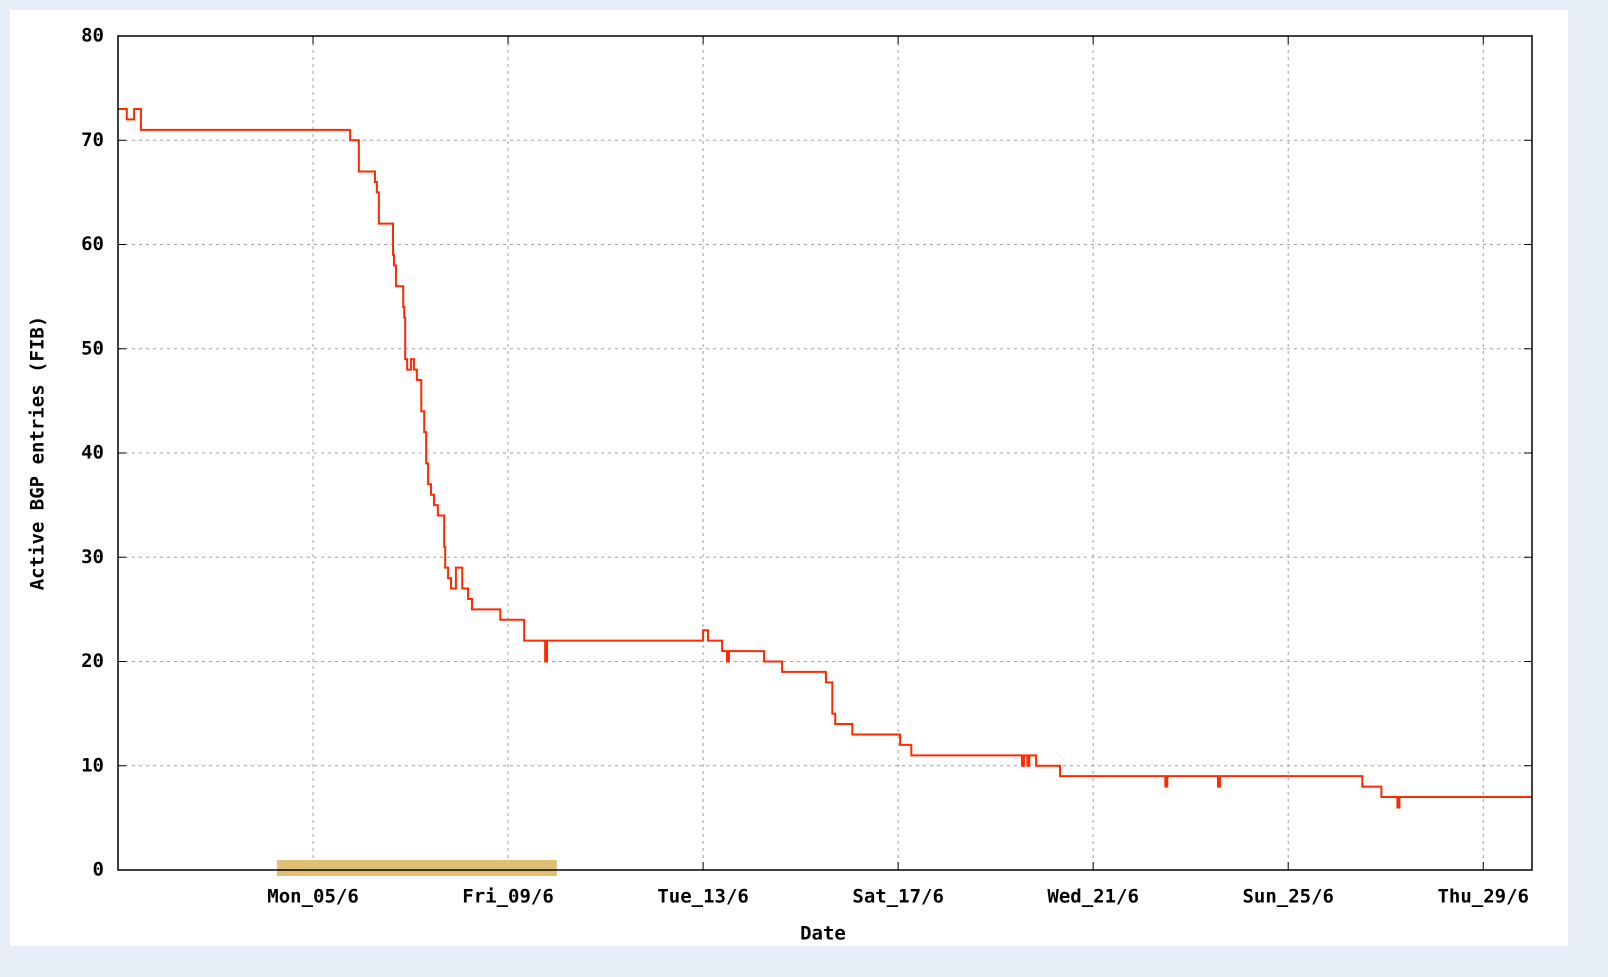 This screenshot has width=1608, height=977. I want to click on x-axis-label: Date, so click(823, 934).